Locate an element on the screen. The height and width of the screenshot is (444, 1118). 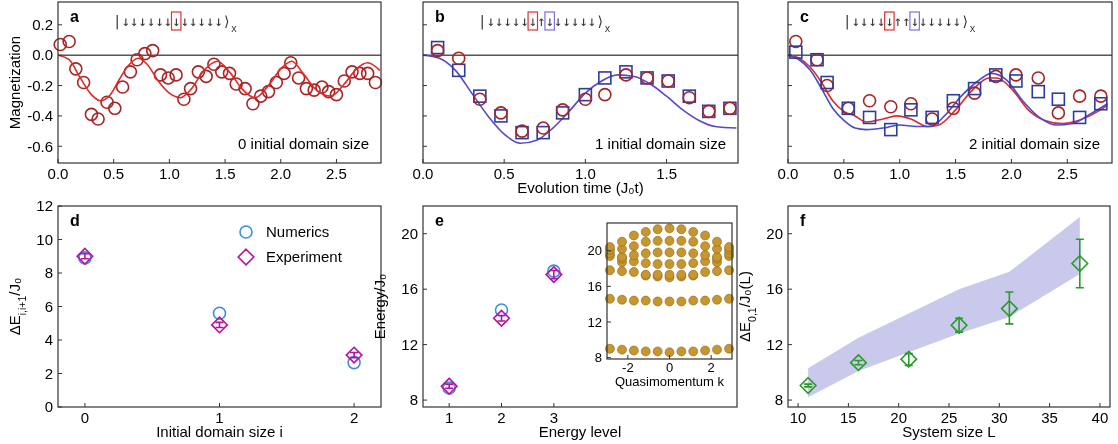
legend-label: Experiment is located at coordinates (304, 256).